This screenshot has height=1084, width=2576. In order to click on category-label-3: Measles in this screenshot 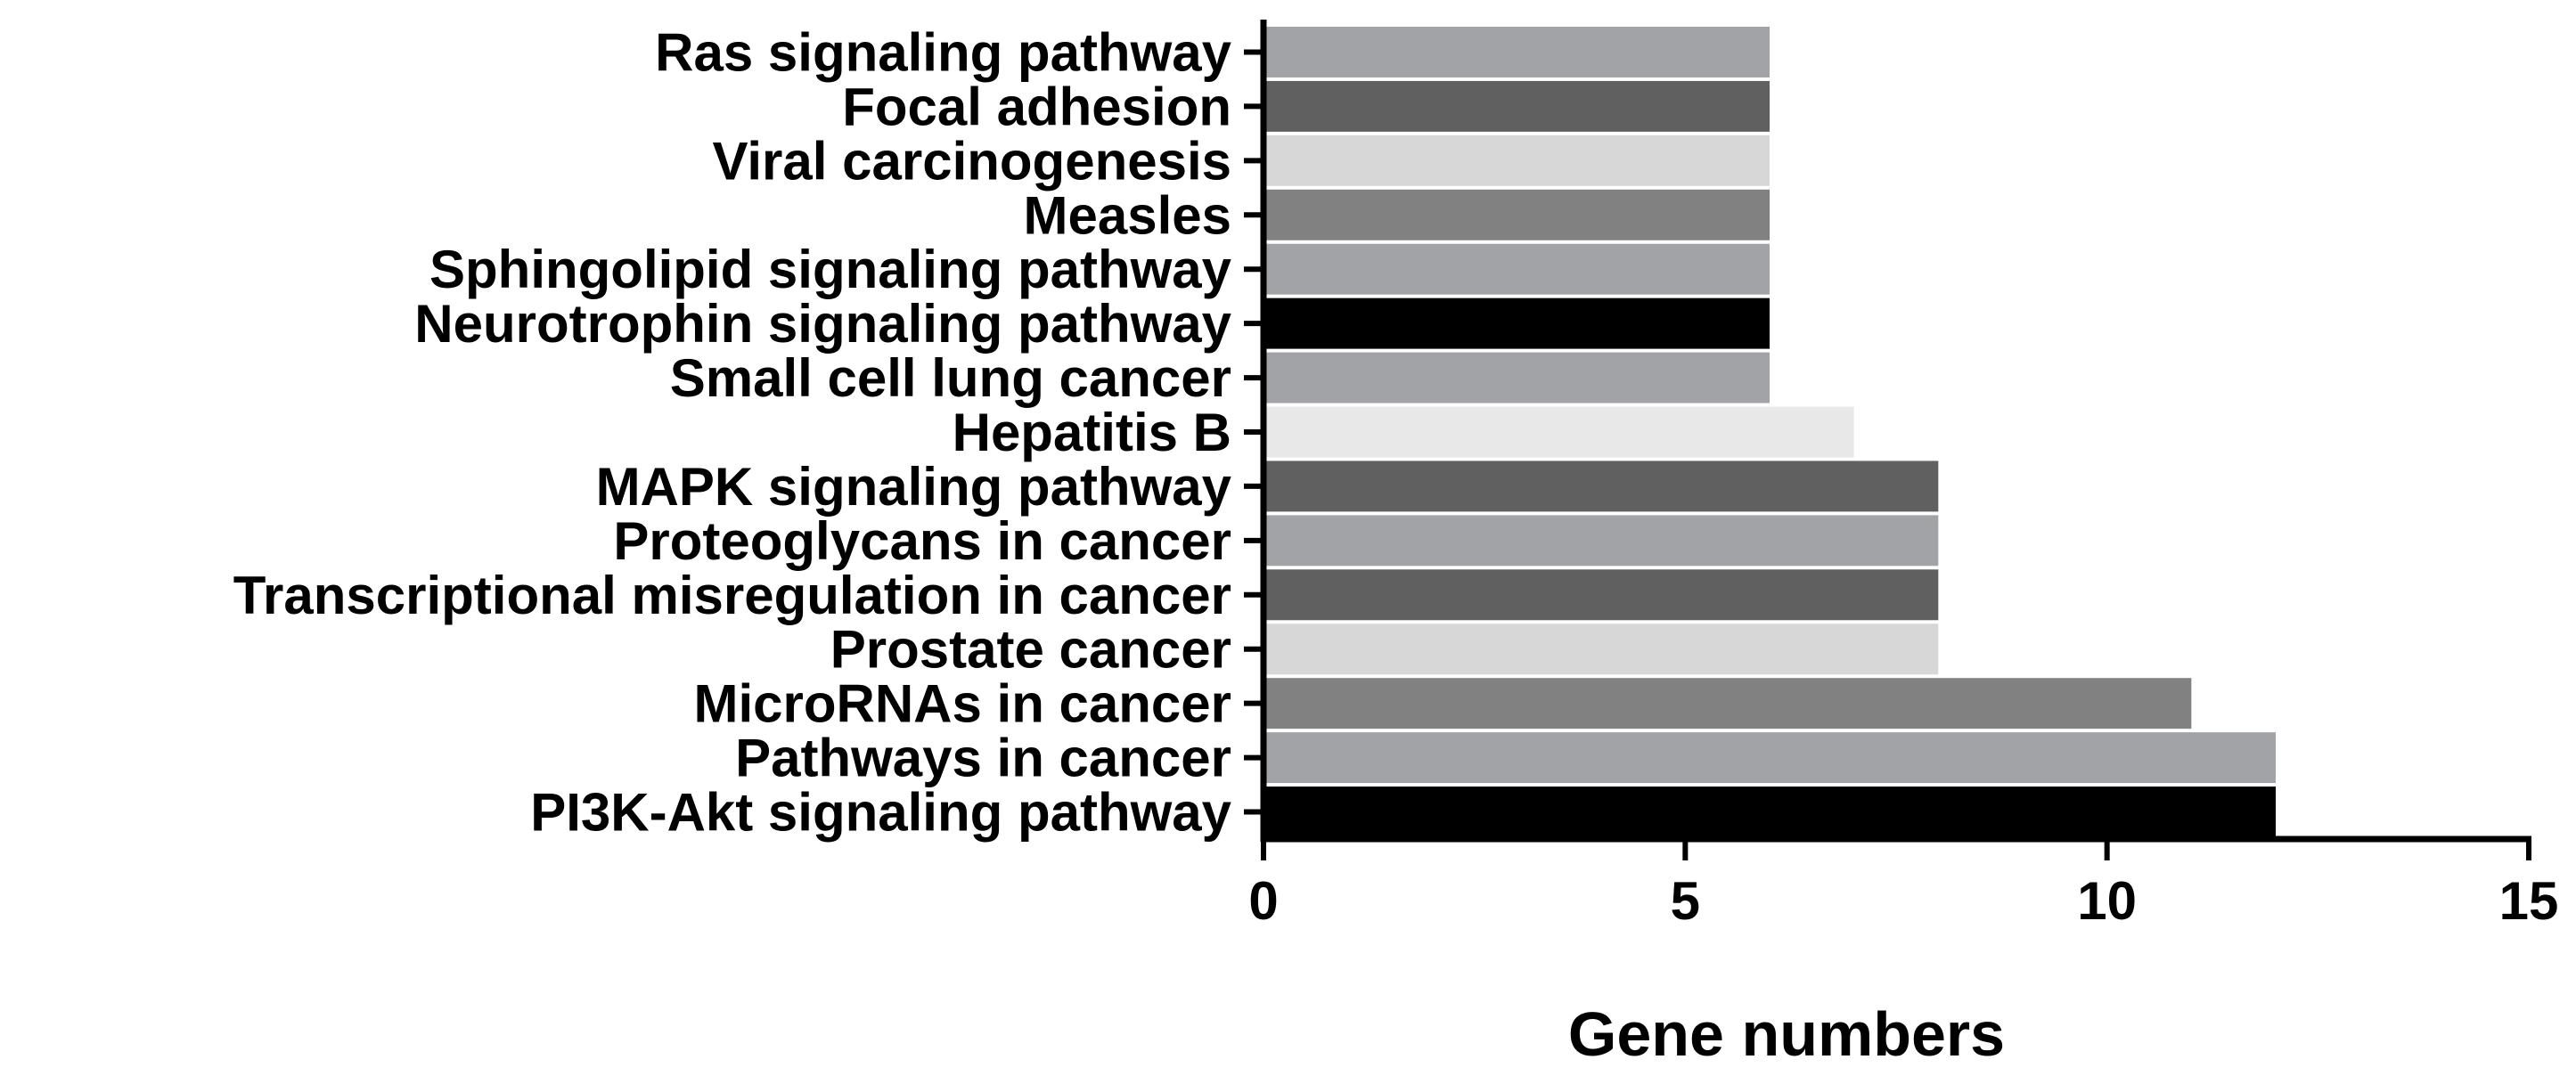, I will do `click(1128, 215)`.